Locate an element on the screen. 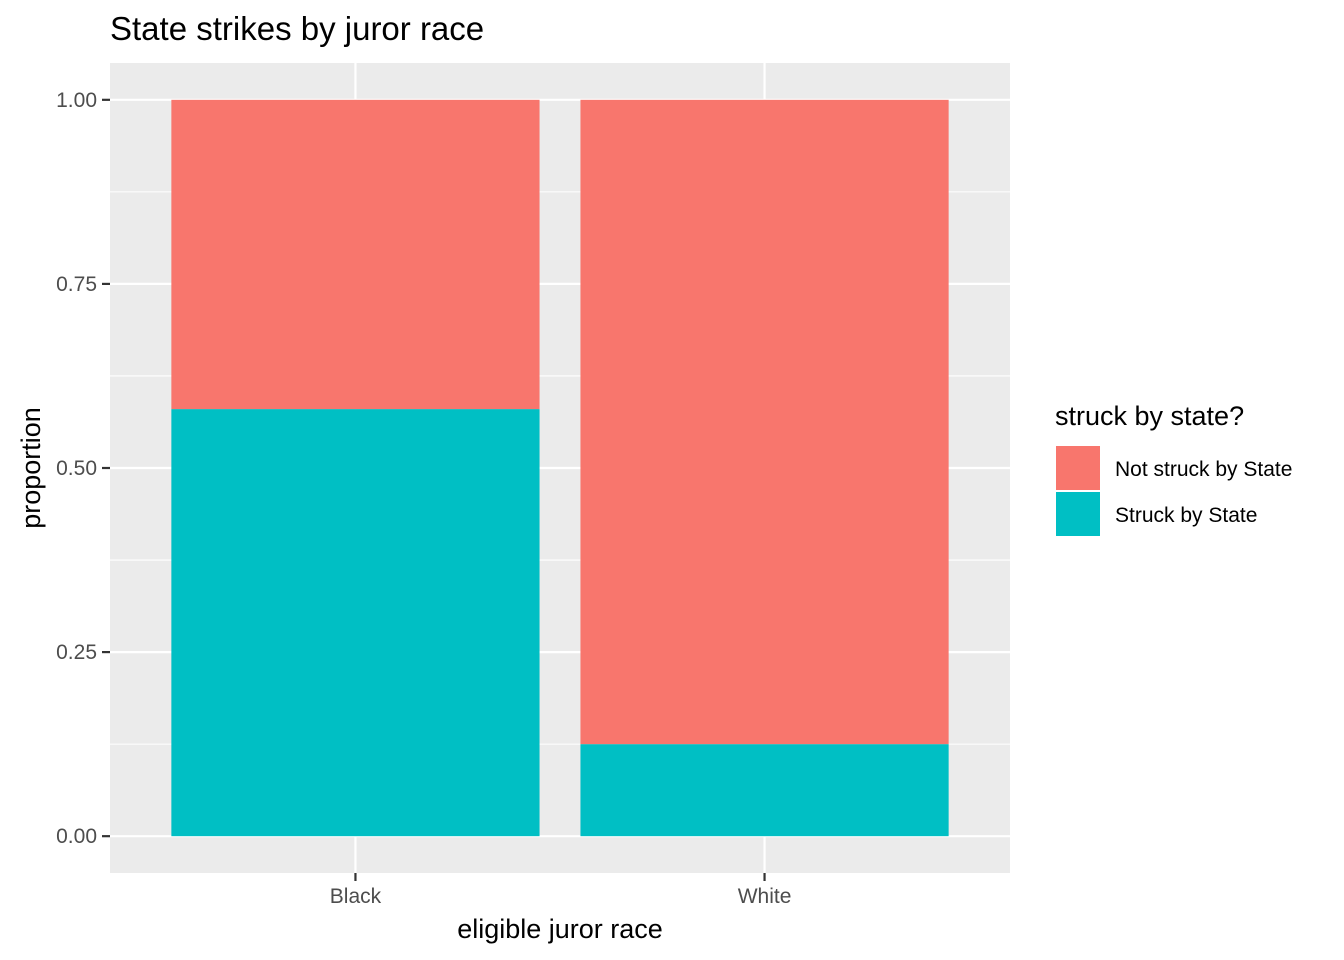 This screenshot has height=960, width=1344. bar-white-struck-by-state is located at coordinates (764, 790).